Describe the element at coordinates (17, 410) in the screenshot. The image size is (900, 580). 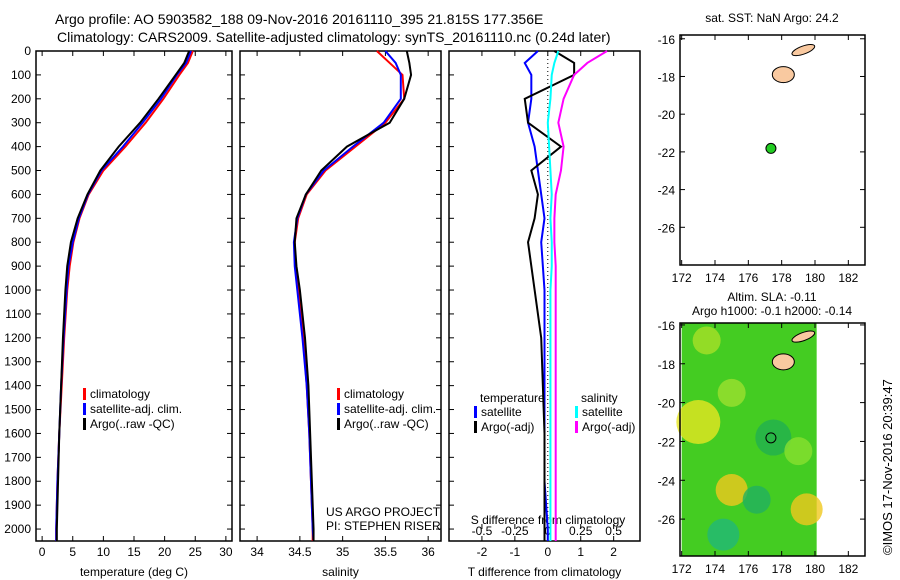
I see `depth-tick-label: 1500` at that location.